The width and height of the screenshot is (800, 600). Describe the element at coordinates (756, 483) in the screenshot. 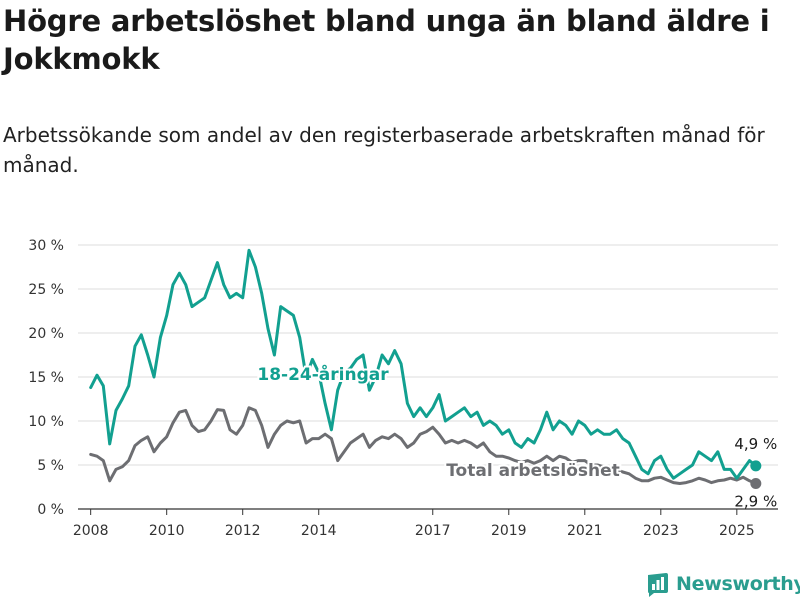

I see `end-point-total` at that location.